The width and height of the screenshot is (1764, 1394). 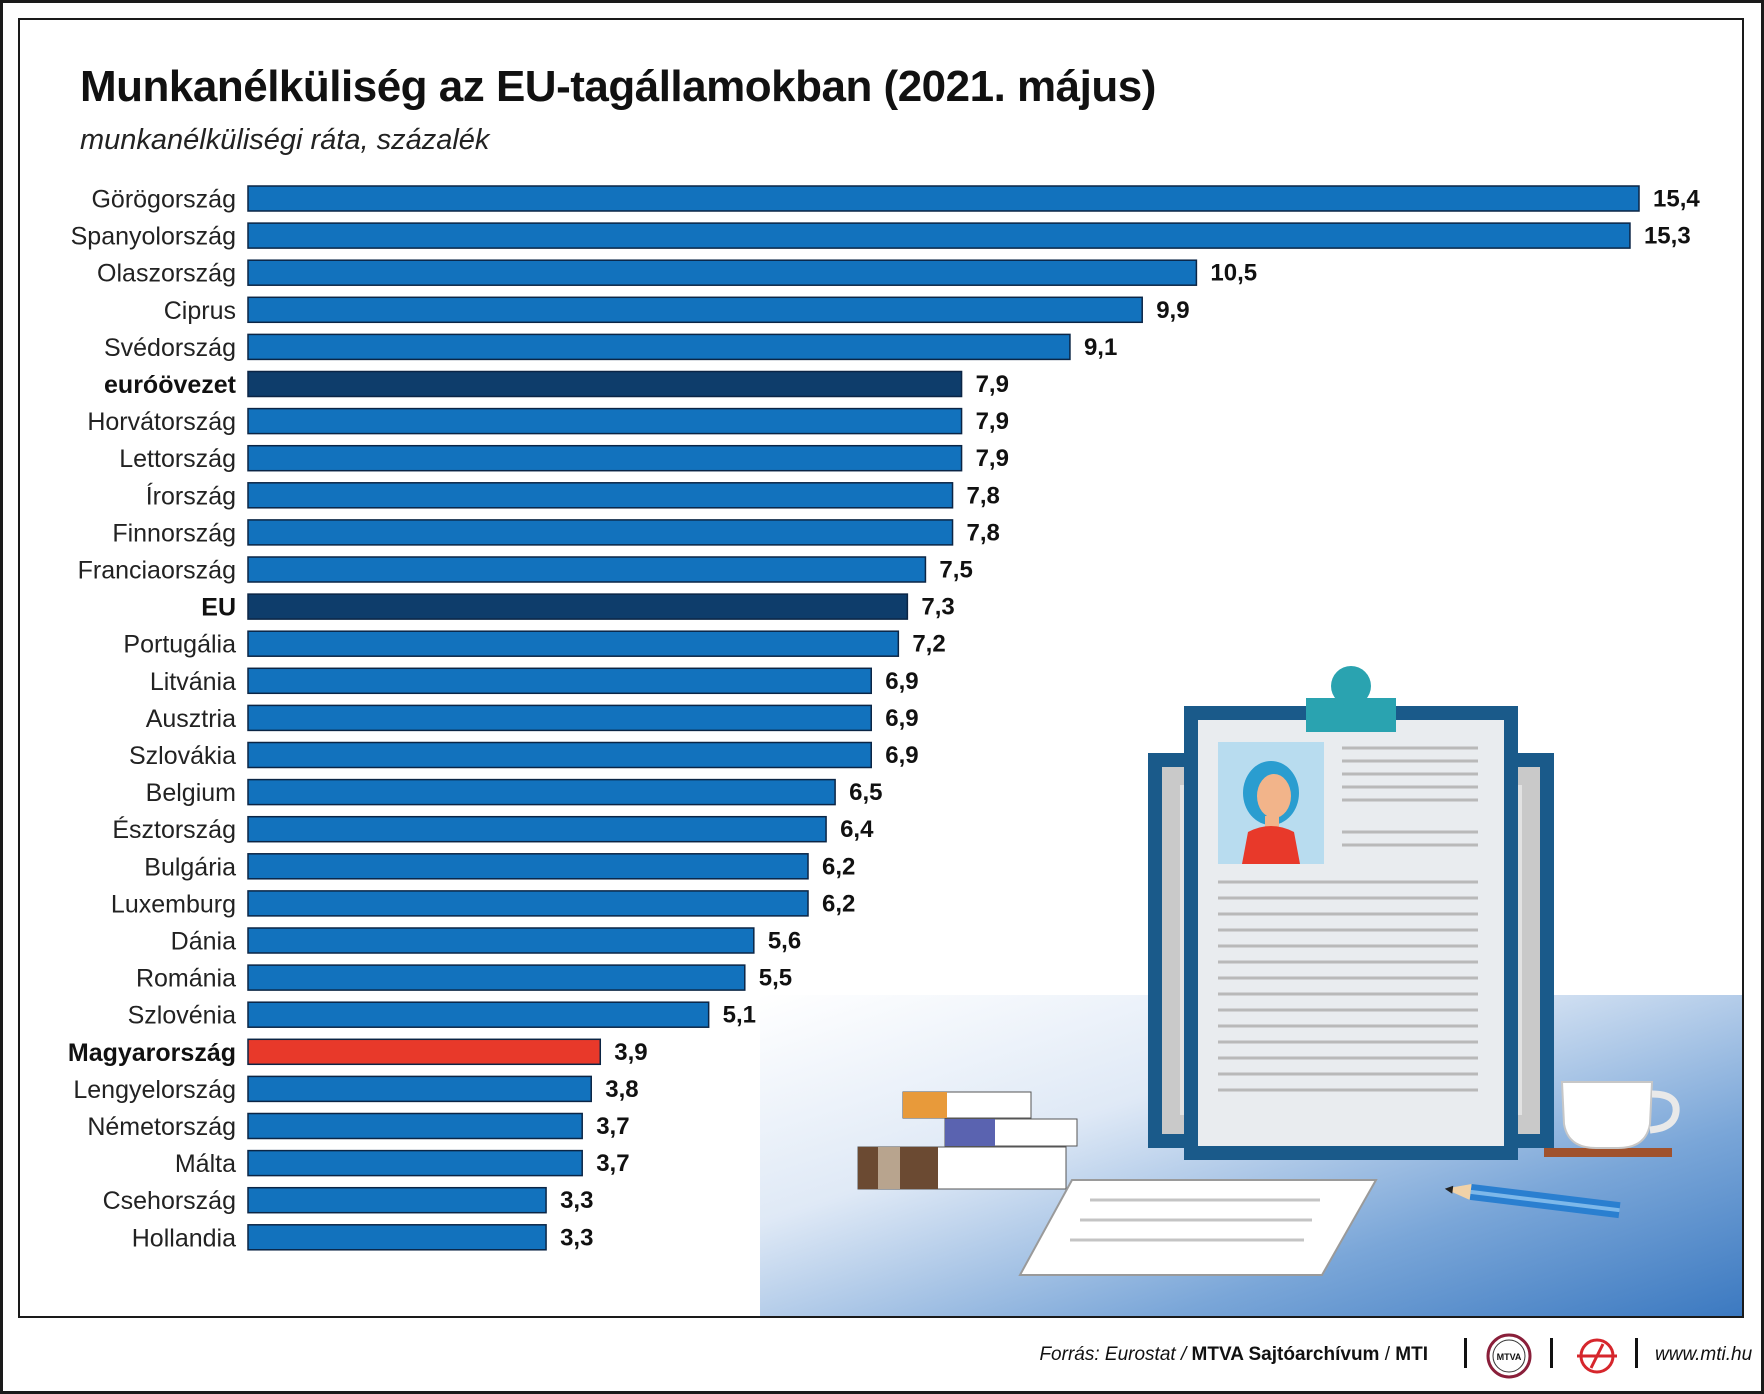 What do you see at coordinates (170, 348) in the screenshot?
I see `category-label-4: Svédország` at bounding box center [170, 348].